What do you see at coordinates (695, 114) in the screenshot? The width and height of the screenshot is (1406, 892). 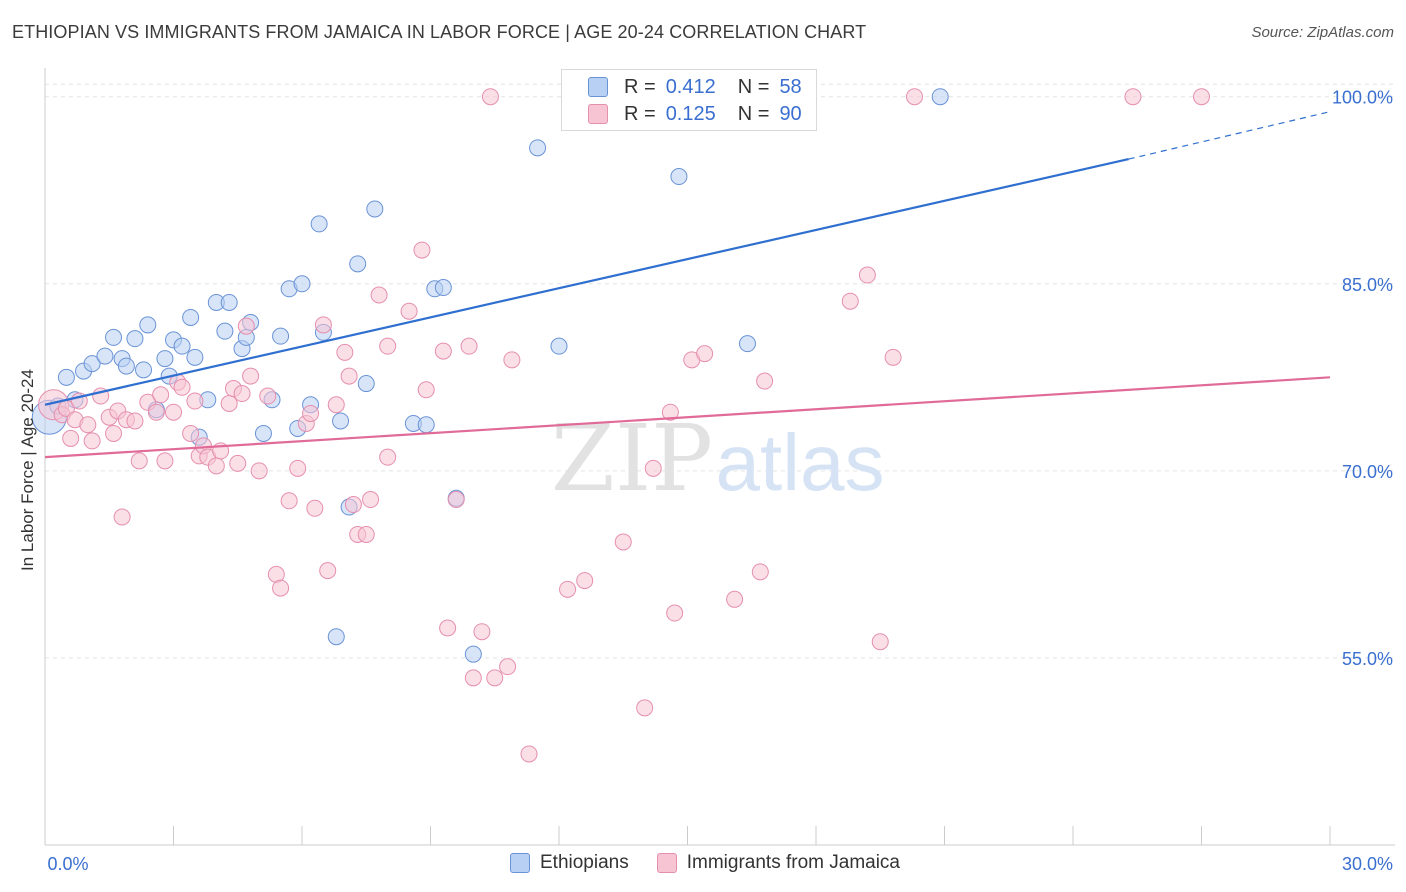 I see `legend-row-jamaica: R = 0.125 N = 90` at bounding box center [695, 114].